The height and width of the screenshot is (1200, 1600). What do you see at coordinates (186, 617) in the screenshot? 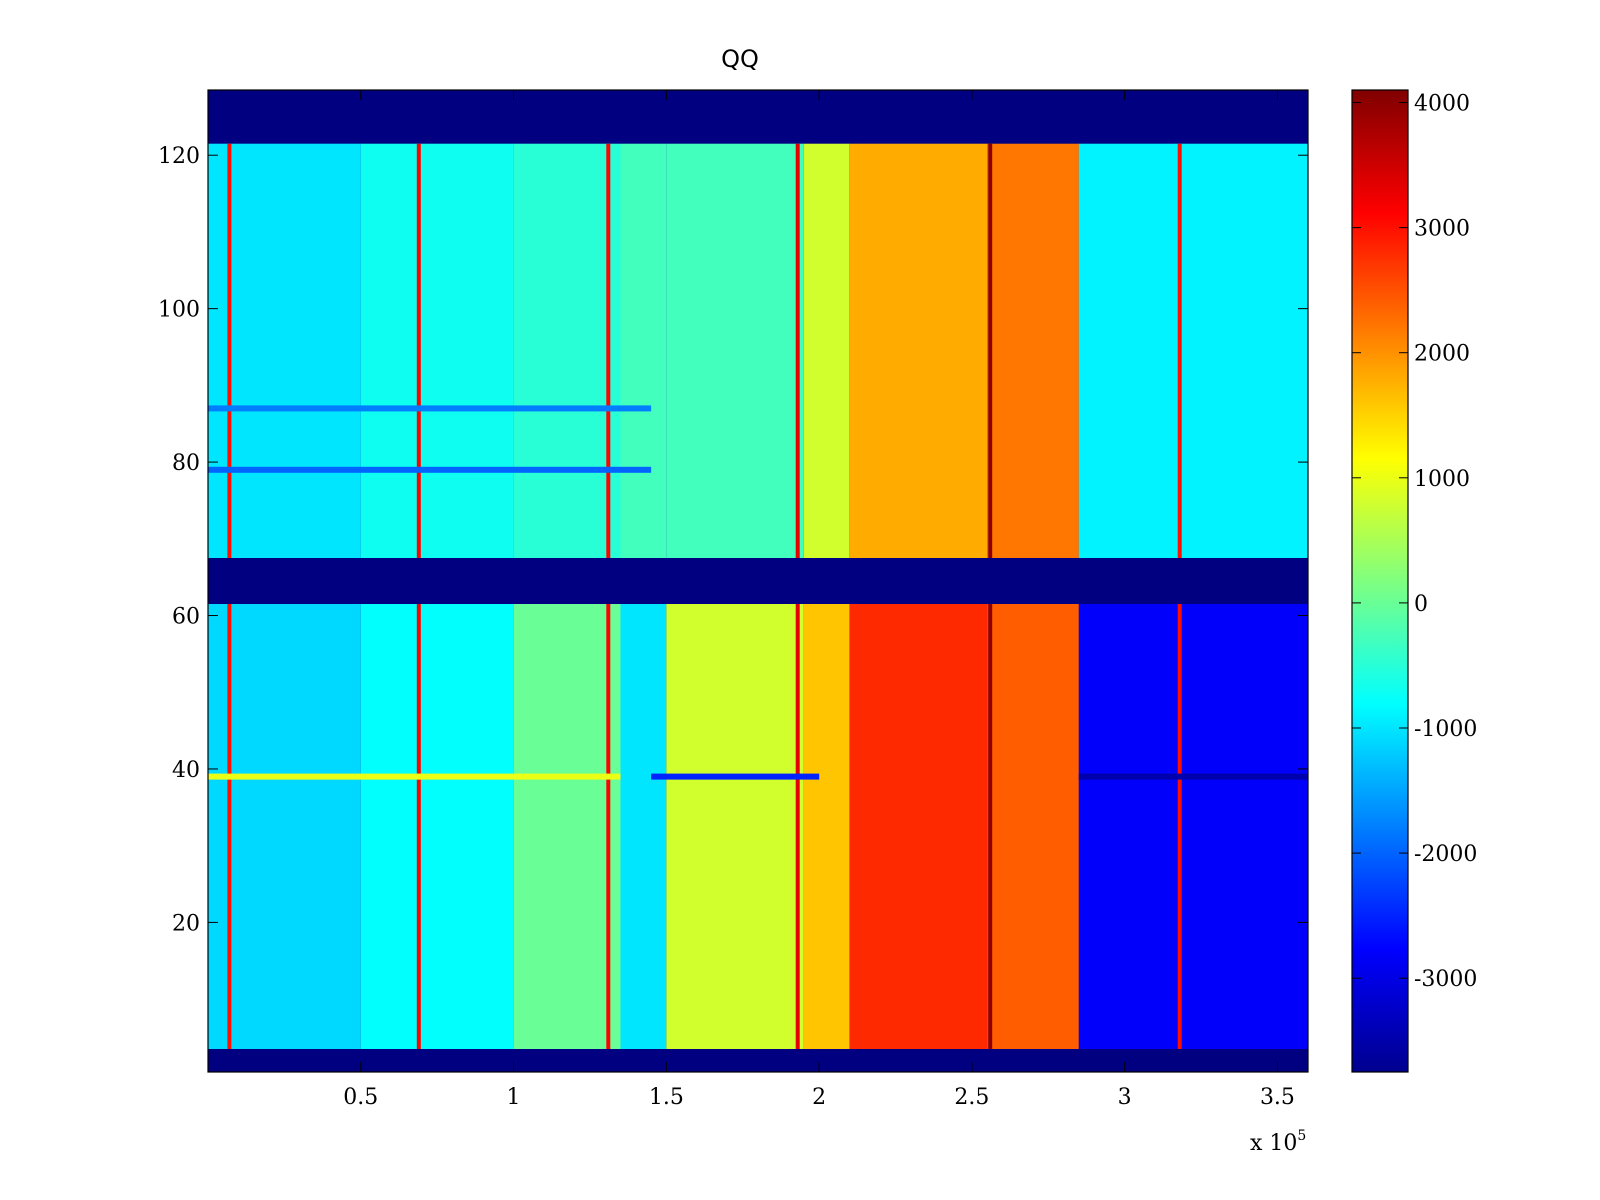
I see `y-tick-label: 60` at bounding box center [186, 617].